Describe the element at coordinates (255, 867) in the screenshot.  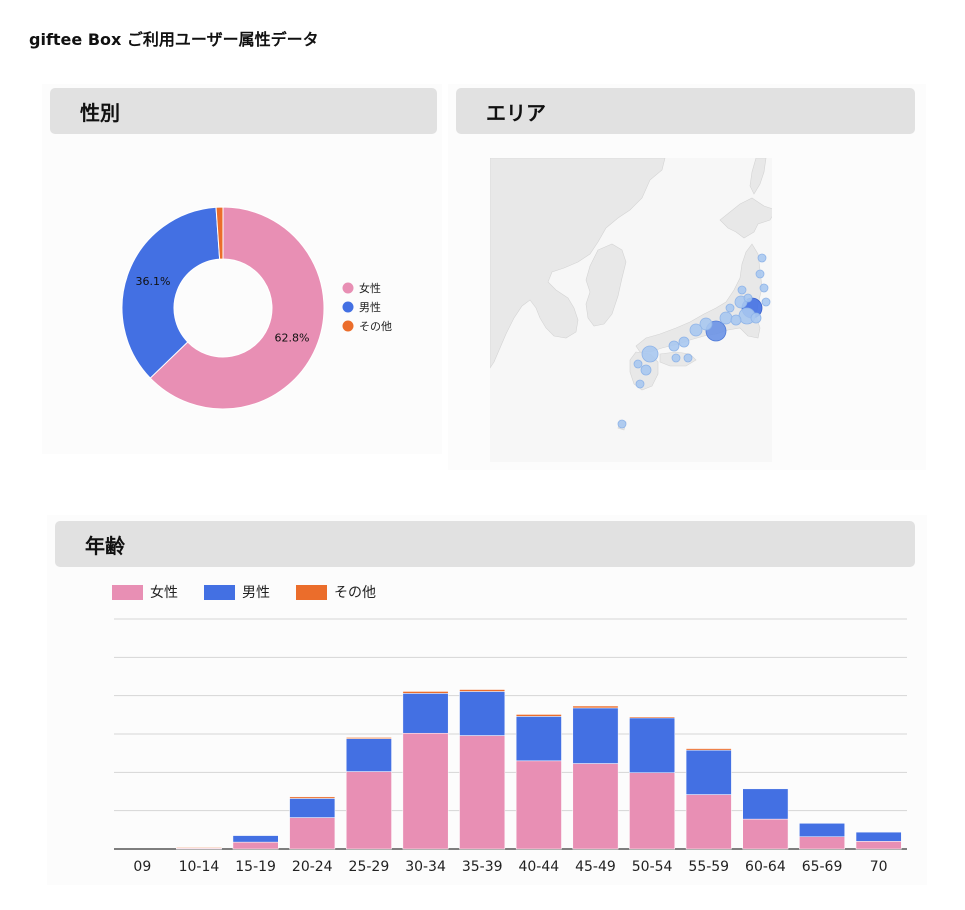
I see `age-xtick-label: 15-19` at that location.